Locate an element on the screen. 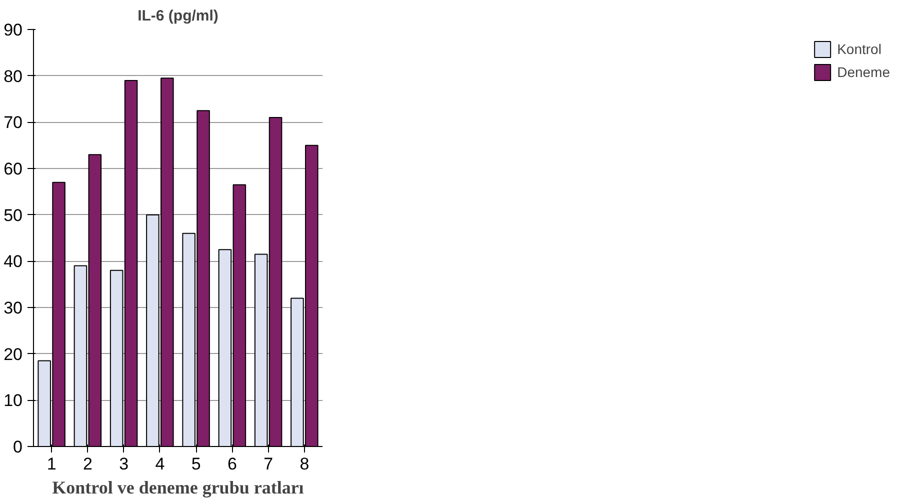 This screenshot has width=904, height=504. x-tick-label: 2 is located at coordinates (87, 464).